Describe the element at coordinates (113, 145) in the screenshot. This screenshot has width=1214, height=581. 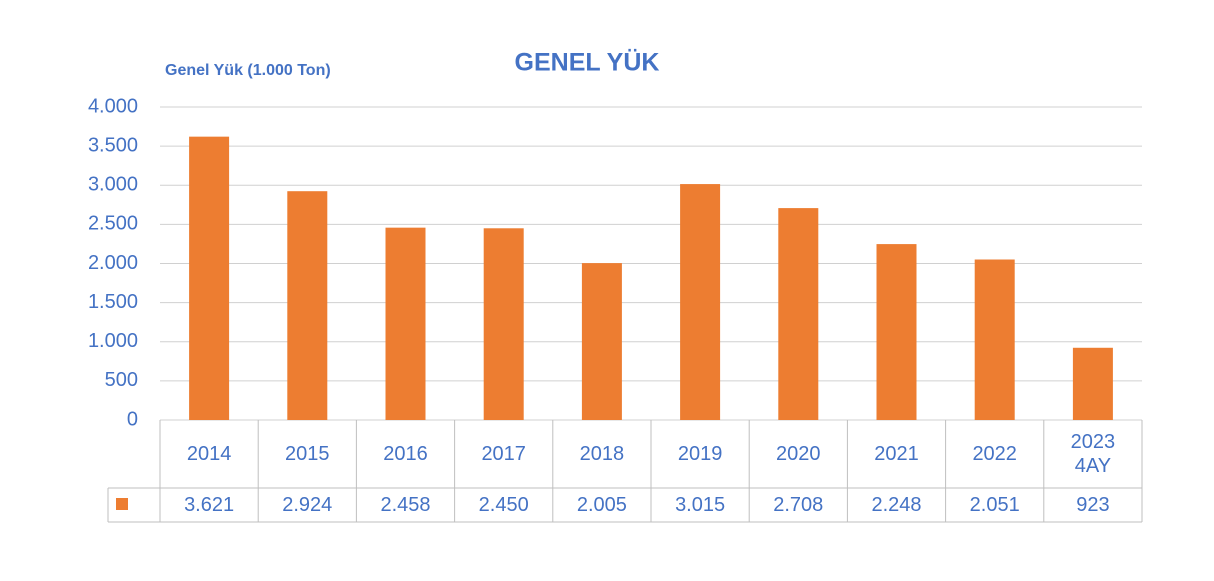
I see `y-tick-label: 3.500` at that location.